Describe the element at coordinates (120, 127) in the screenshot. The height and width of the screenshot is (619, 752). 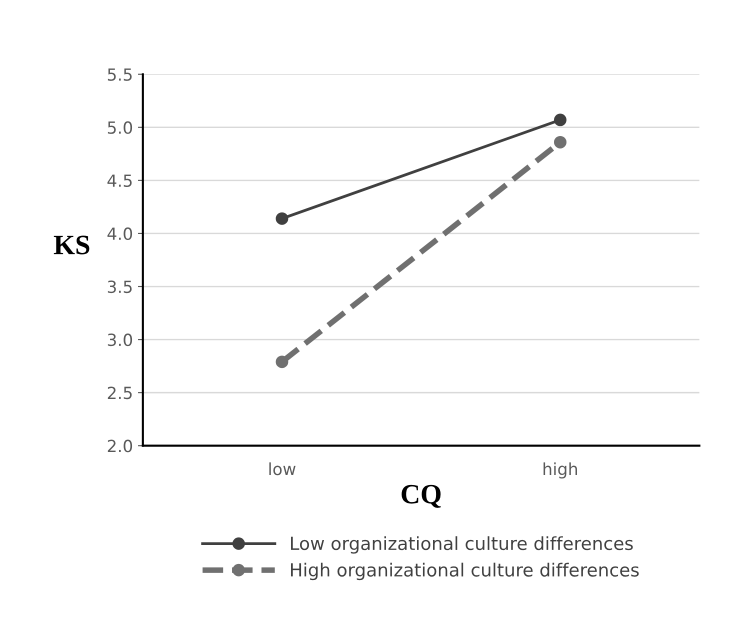
I see `y-tick-label: 5.0` at that location.